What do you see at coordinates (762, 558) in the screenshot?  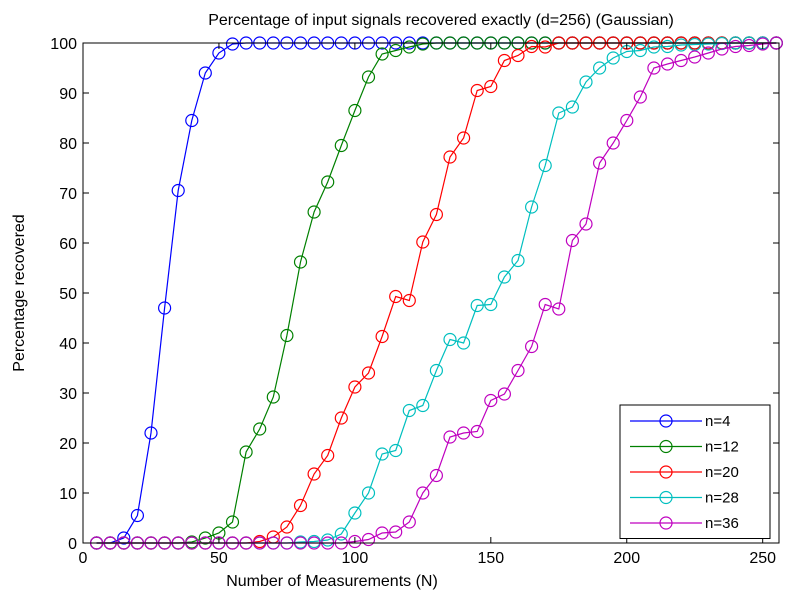 I see `x-tick-label: 250` at bounding box center [762, 558].